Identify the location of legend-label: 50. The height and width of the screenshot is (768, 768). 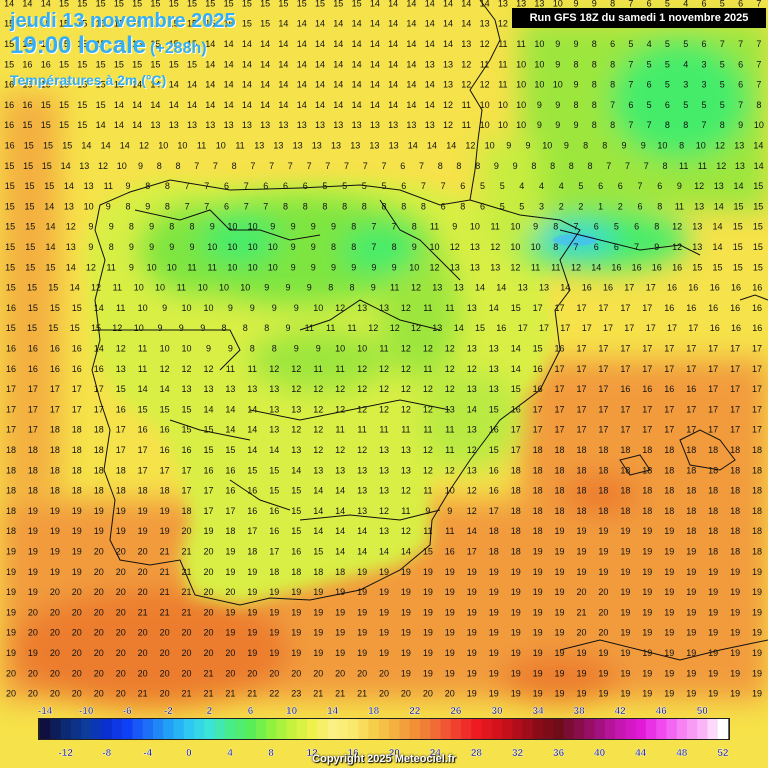
(703, 711).